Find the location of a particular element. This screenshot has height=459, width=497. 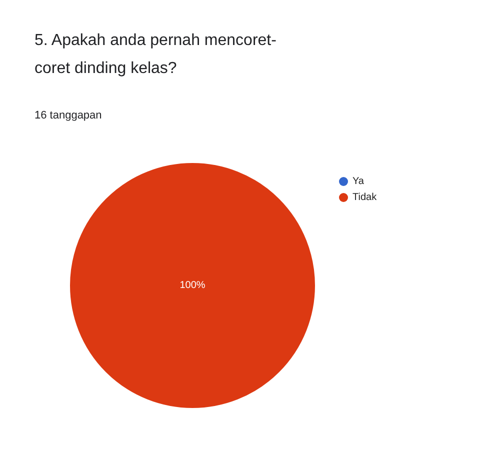

chart-title: 5. Apakah anda pernah mencoret-coret dinding kelas? is located at coordinates (155, 54).